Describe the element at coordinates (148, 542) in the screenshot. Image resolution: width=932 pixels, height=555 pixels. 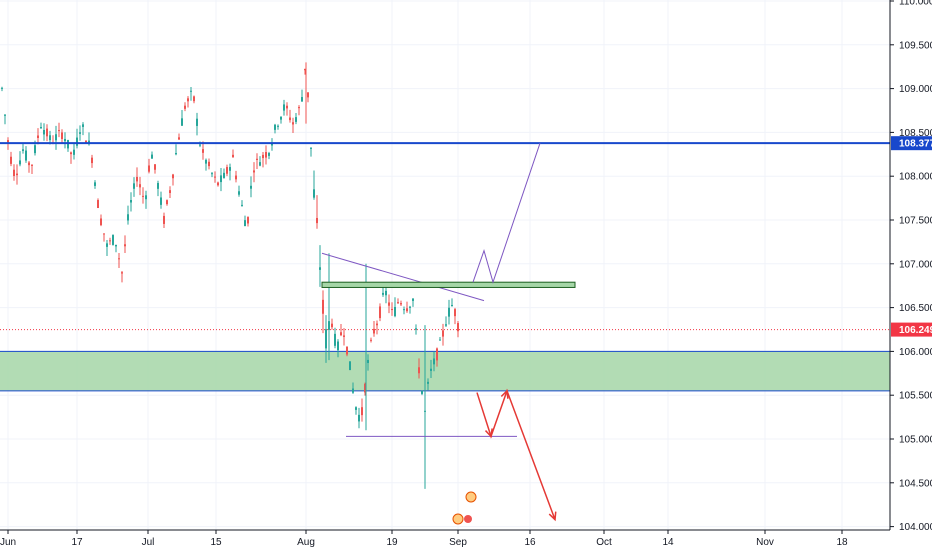
I see `x-tick-label: Jul` at that location.